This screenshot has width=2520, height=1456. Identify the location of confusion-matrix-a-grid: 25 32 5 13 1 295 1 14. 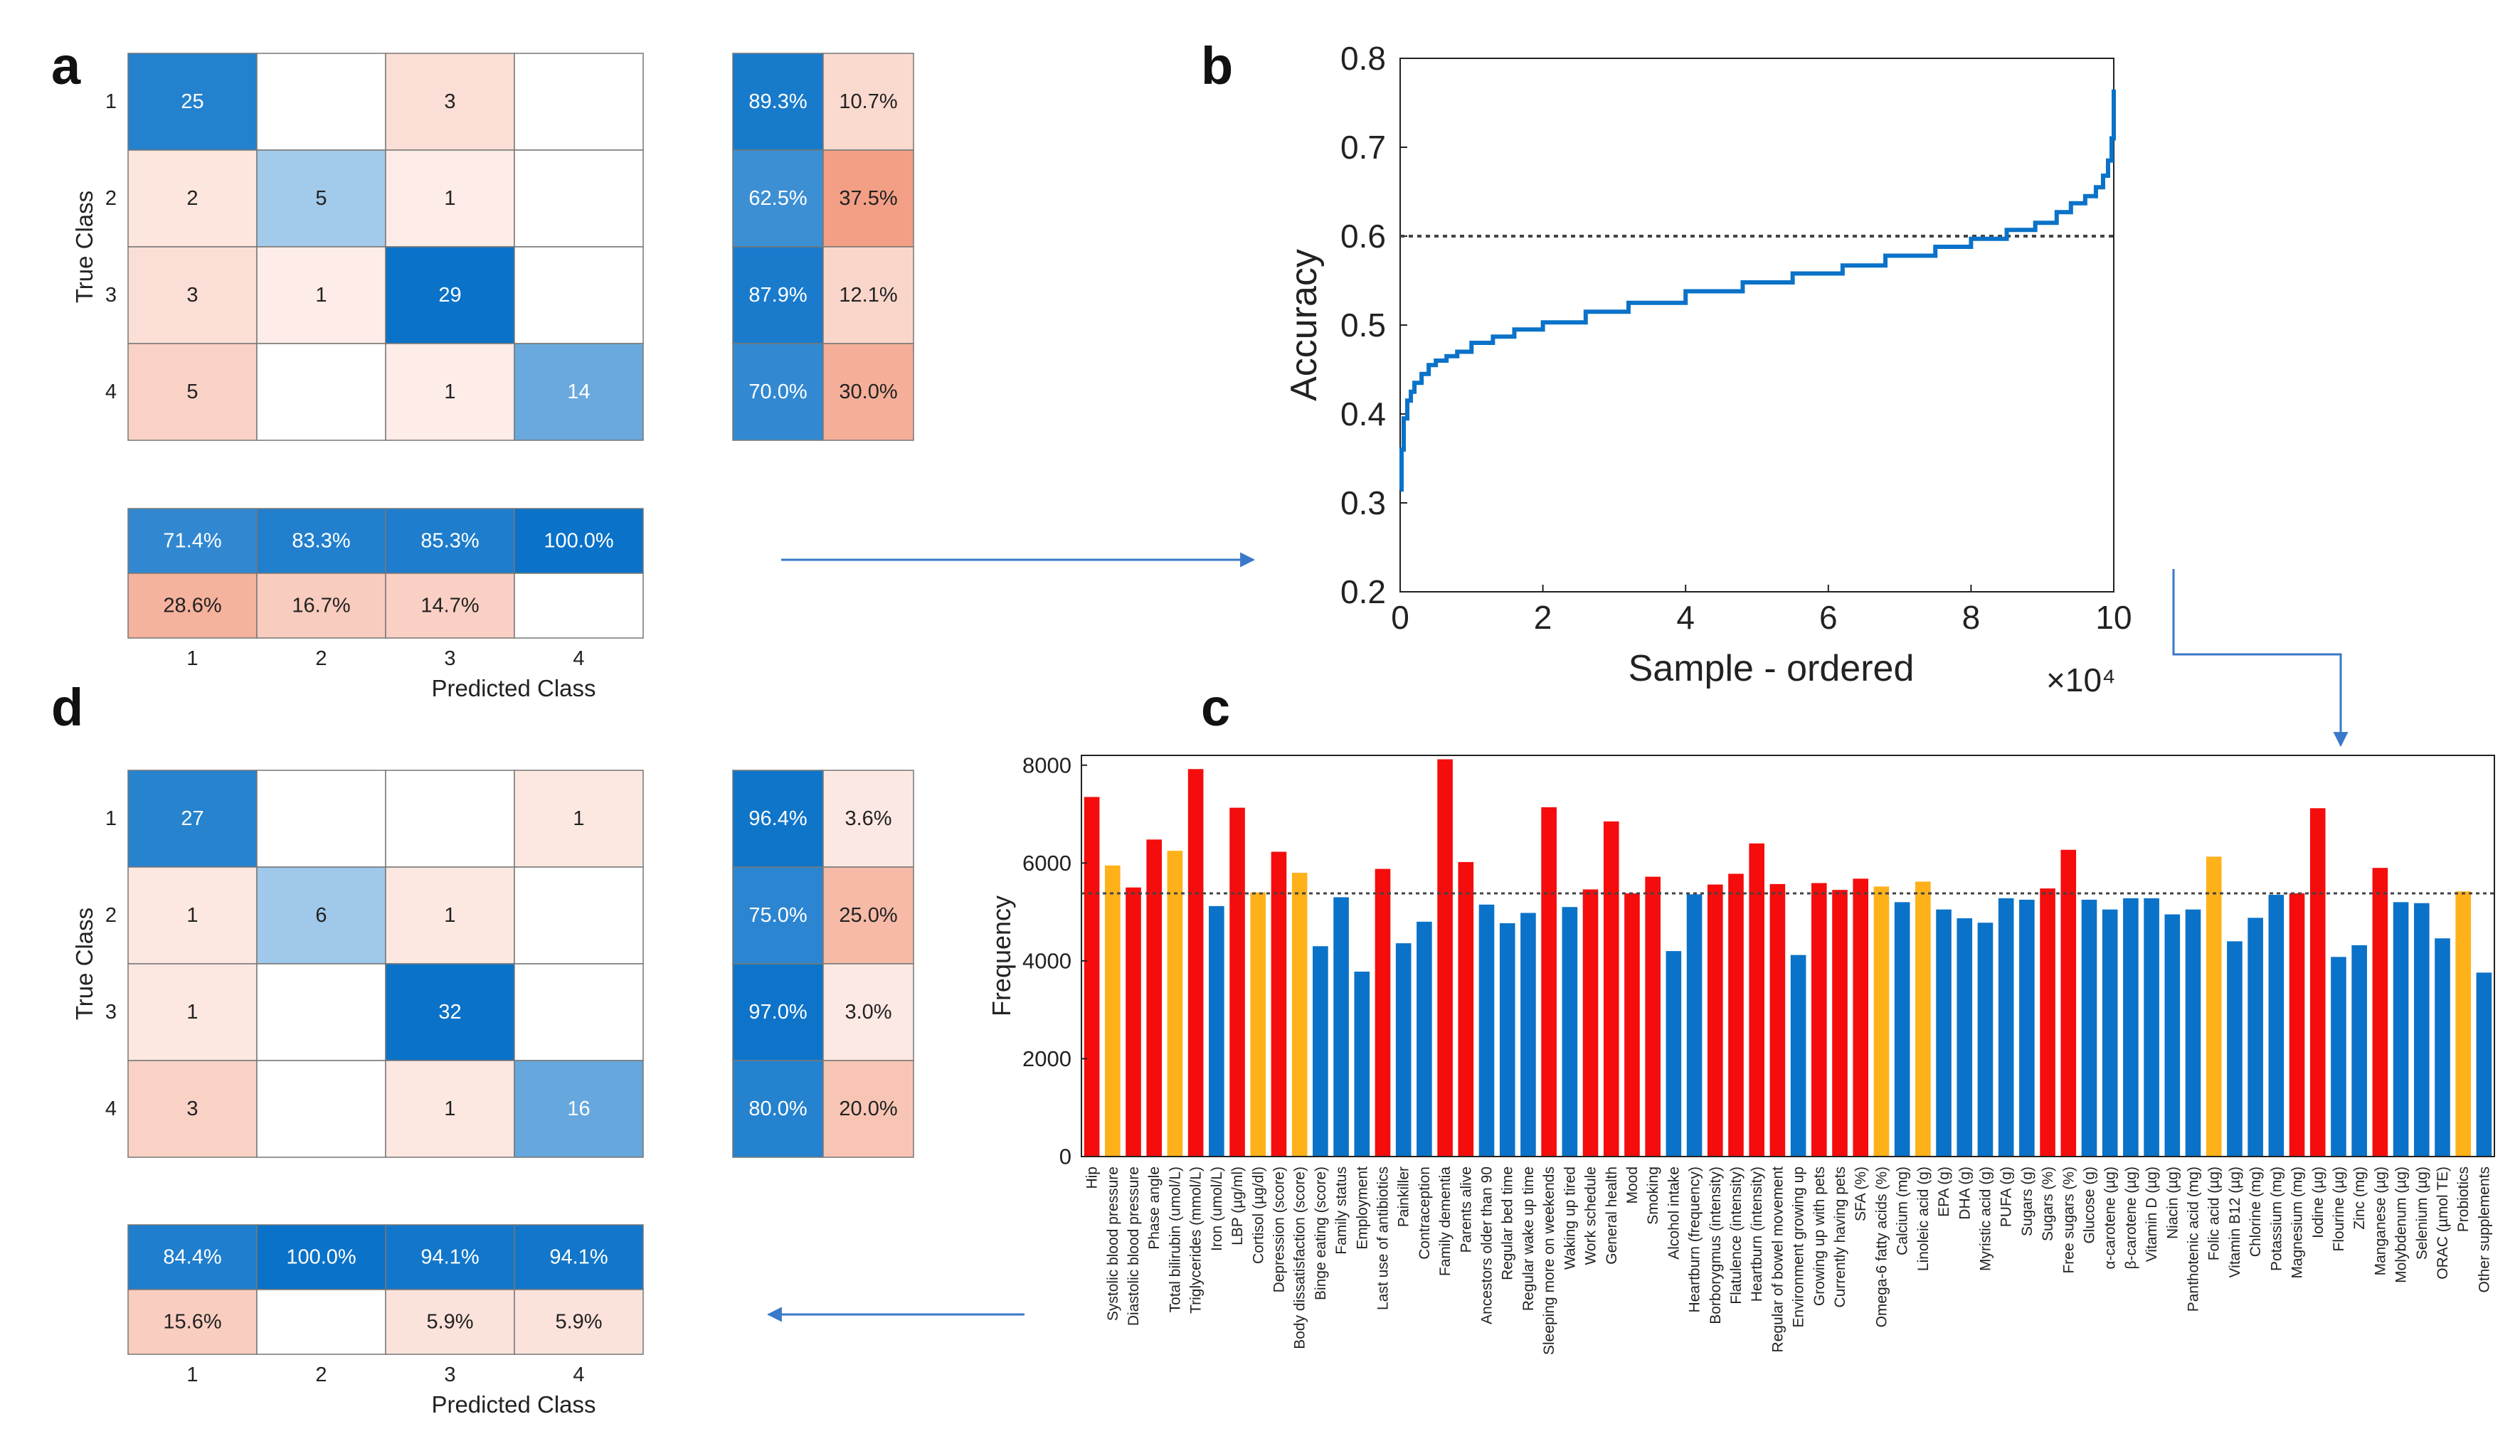
(385, 247).